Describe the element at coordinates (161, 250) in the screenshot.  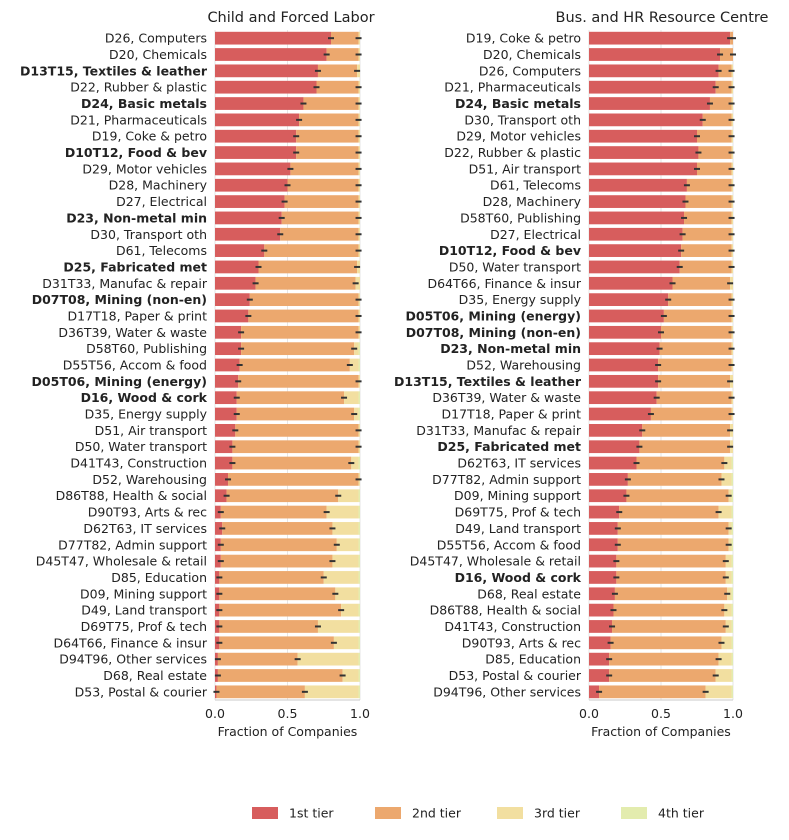
I see `y-tick-label: D61, Telecoms` at that location.